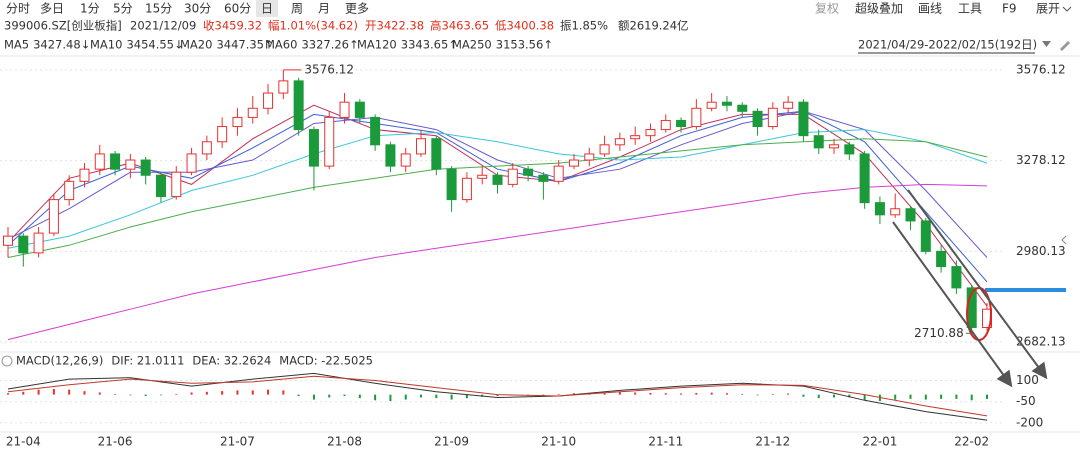  I want to click on tool-button: 画线, so click(930, 9).